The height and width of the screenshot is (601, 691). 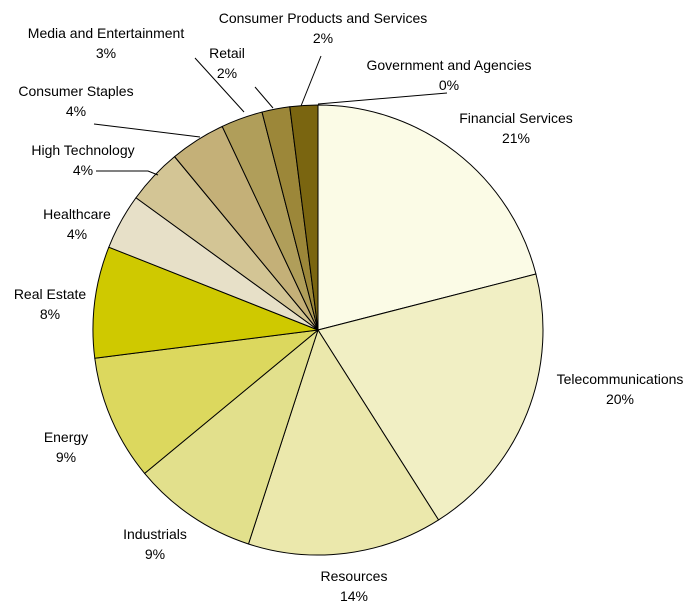 What do you see at coordinates (155, 534) in the screenshot?
I see `slice-label-industrials: Industrials` at bounding box center [155, 534].